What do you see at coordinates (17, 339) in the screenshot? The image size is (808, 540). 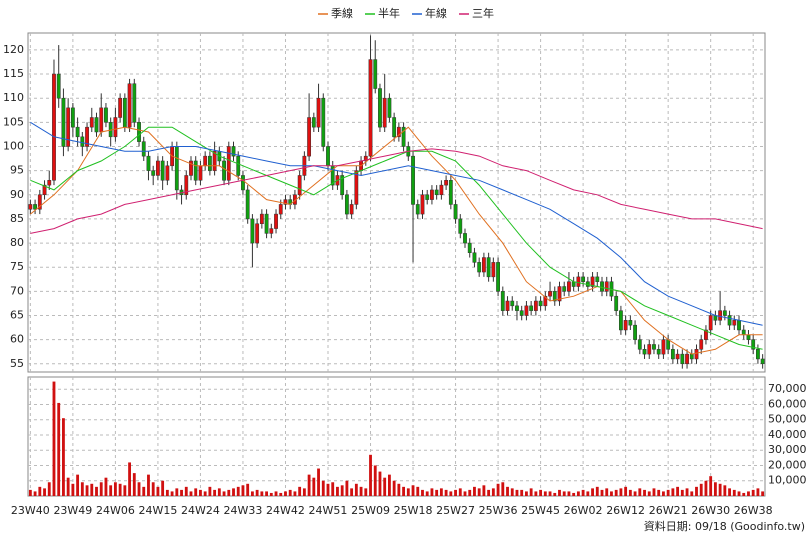 I see `y-tick-label: 60` at bounding box center [17, 339].